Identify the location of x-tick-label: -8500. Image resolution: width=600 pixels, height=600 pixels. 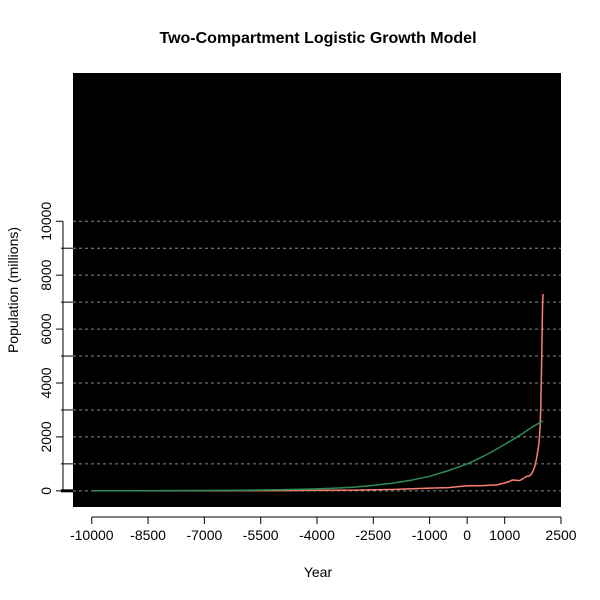
(148, 535).